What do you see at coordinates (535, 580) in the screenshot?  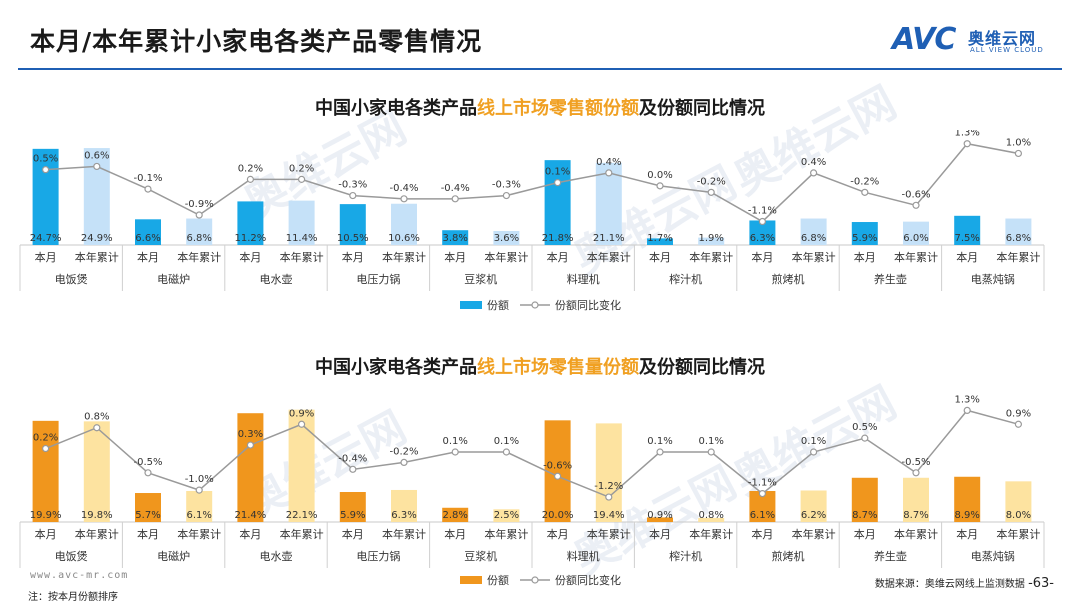 I see `legend-marker-yoy` at bounding box center [535, 580].